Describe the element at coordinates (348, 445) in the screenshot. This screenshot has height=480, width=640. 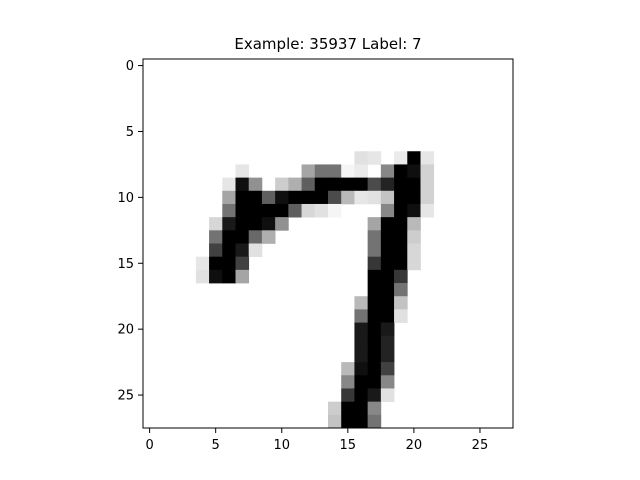
I see `x-tick-label: 15` at that location.